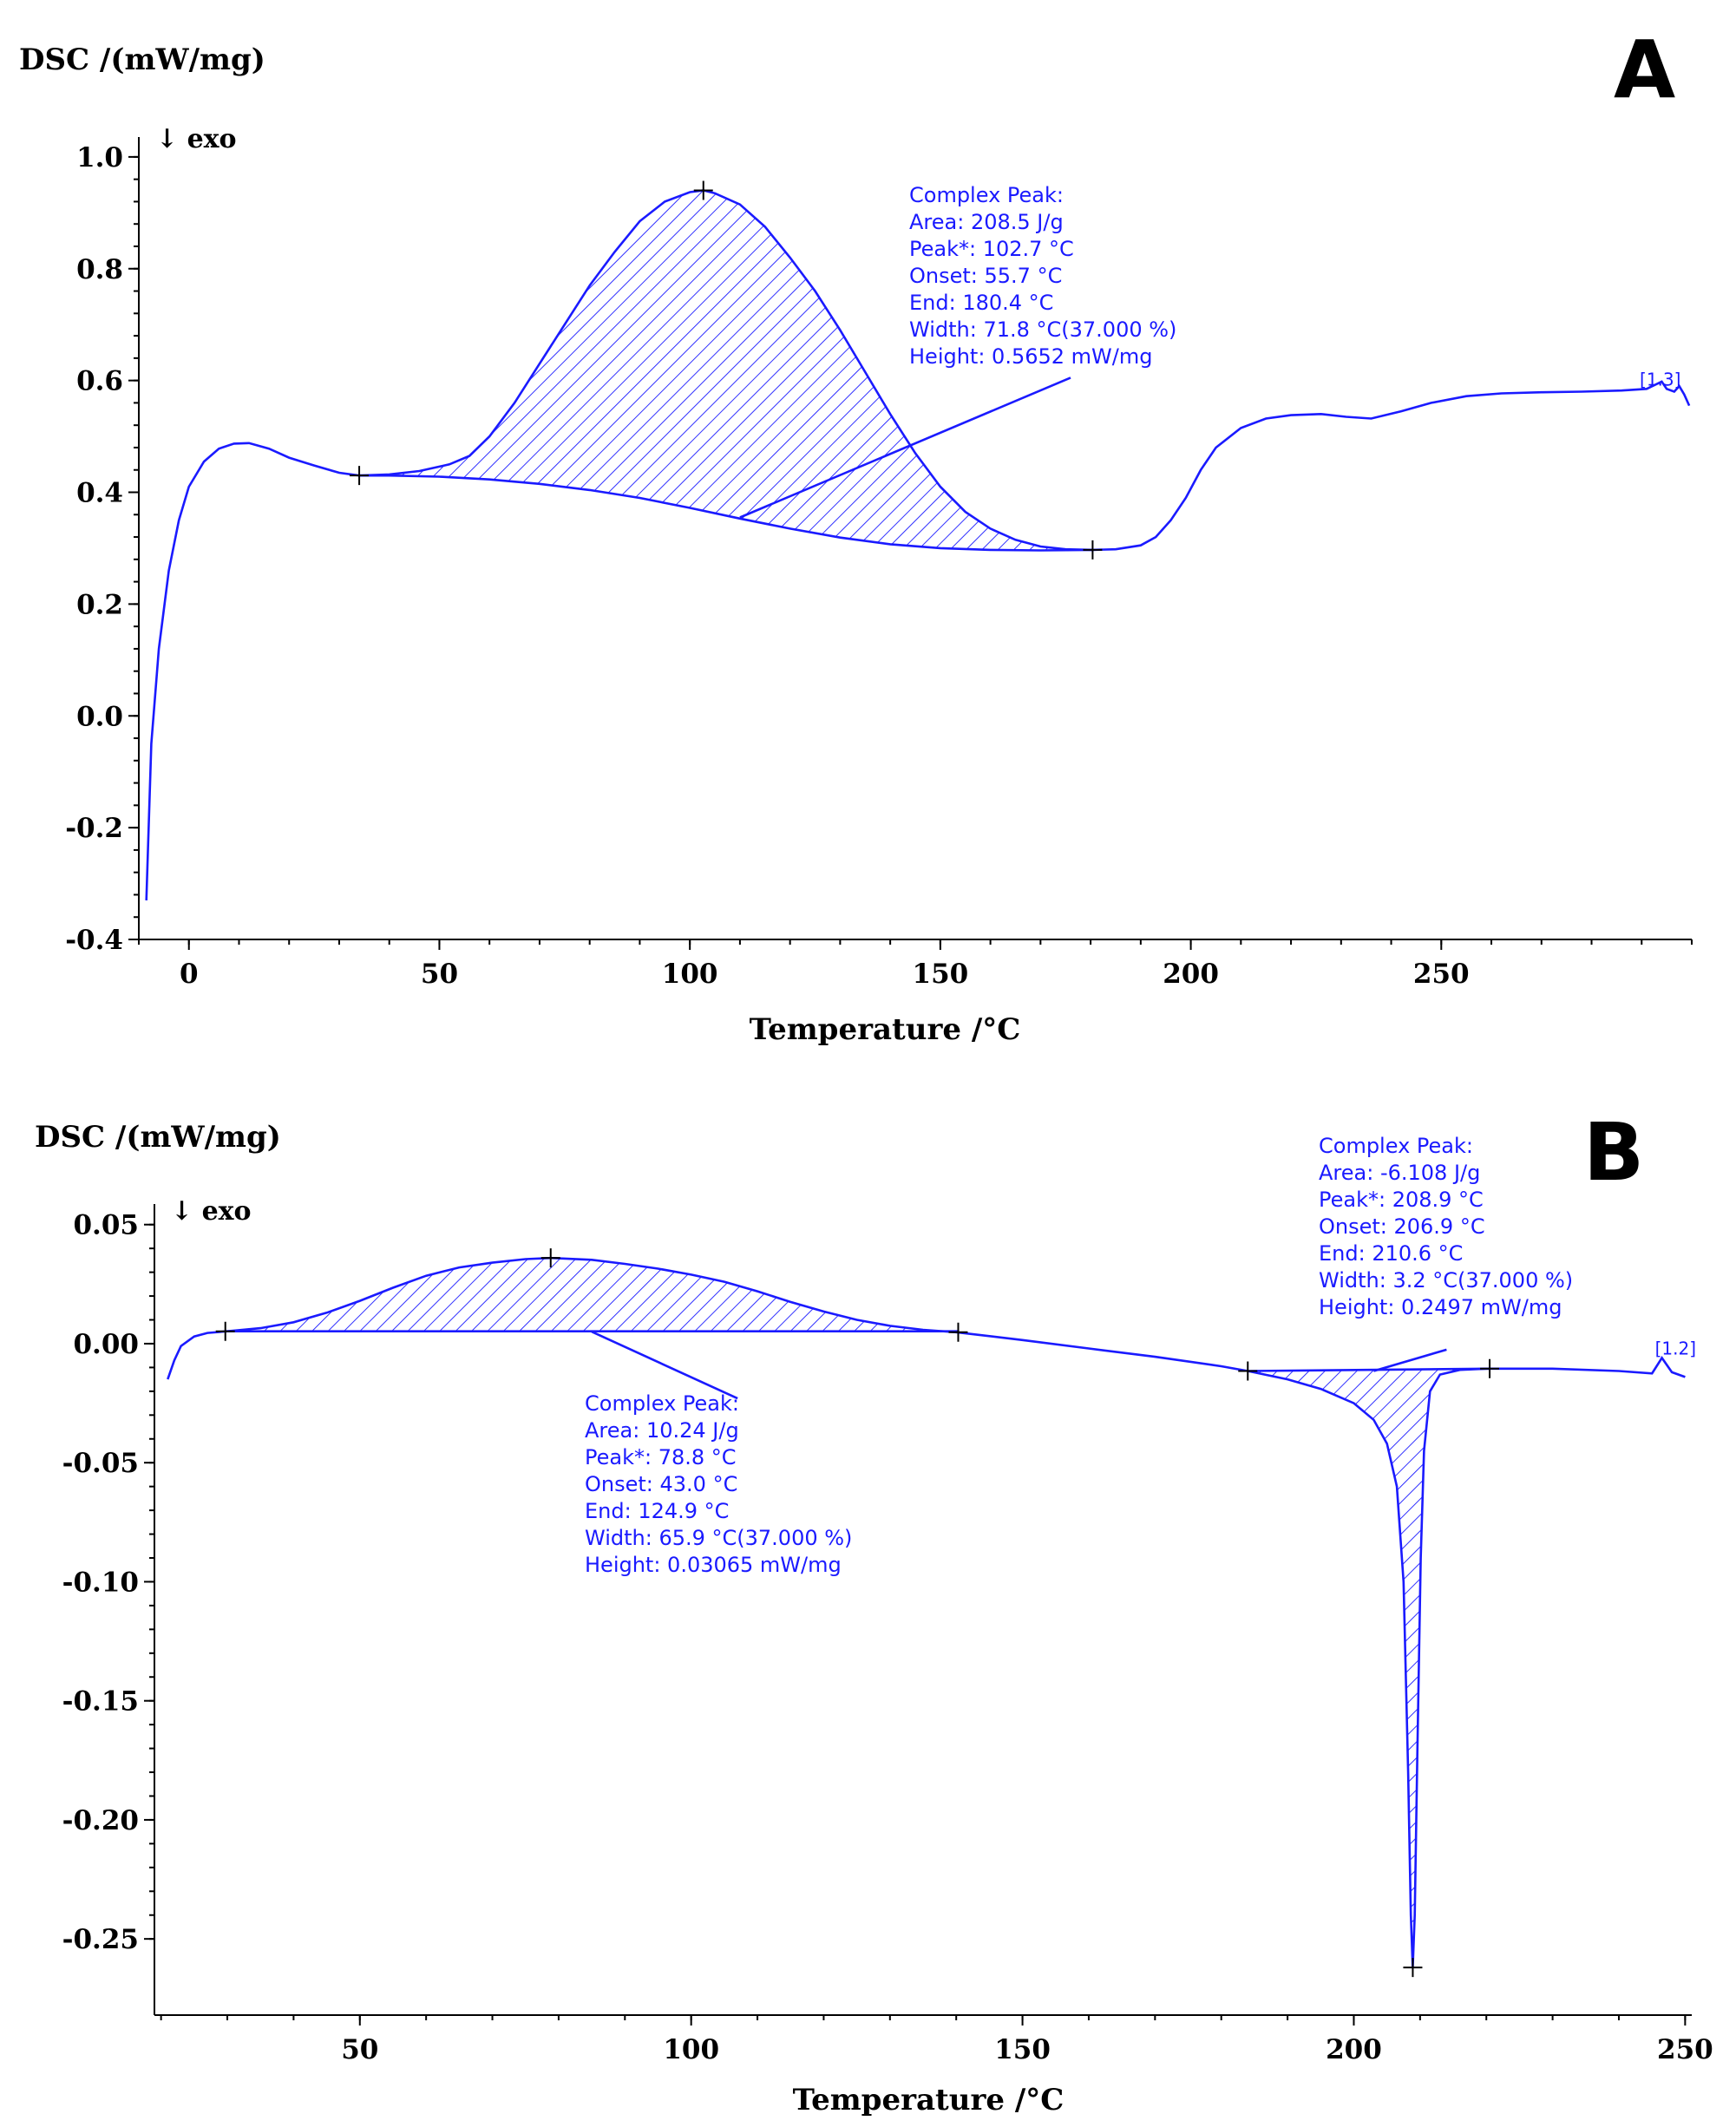 Image resolution: width=1736 pixels, height=2127 pixels. I want to click on y-tick-label: -0.25, so click(100, 1940).